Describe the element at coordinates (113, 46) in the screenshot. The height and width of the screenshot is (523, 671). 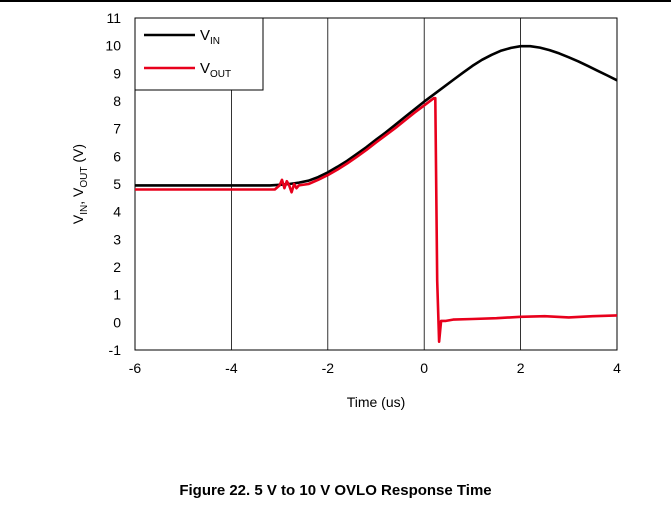
I see `y-tick-label: 10` at that location.